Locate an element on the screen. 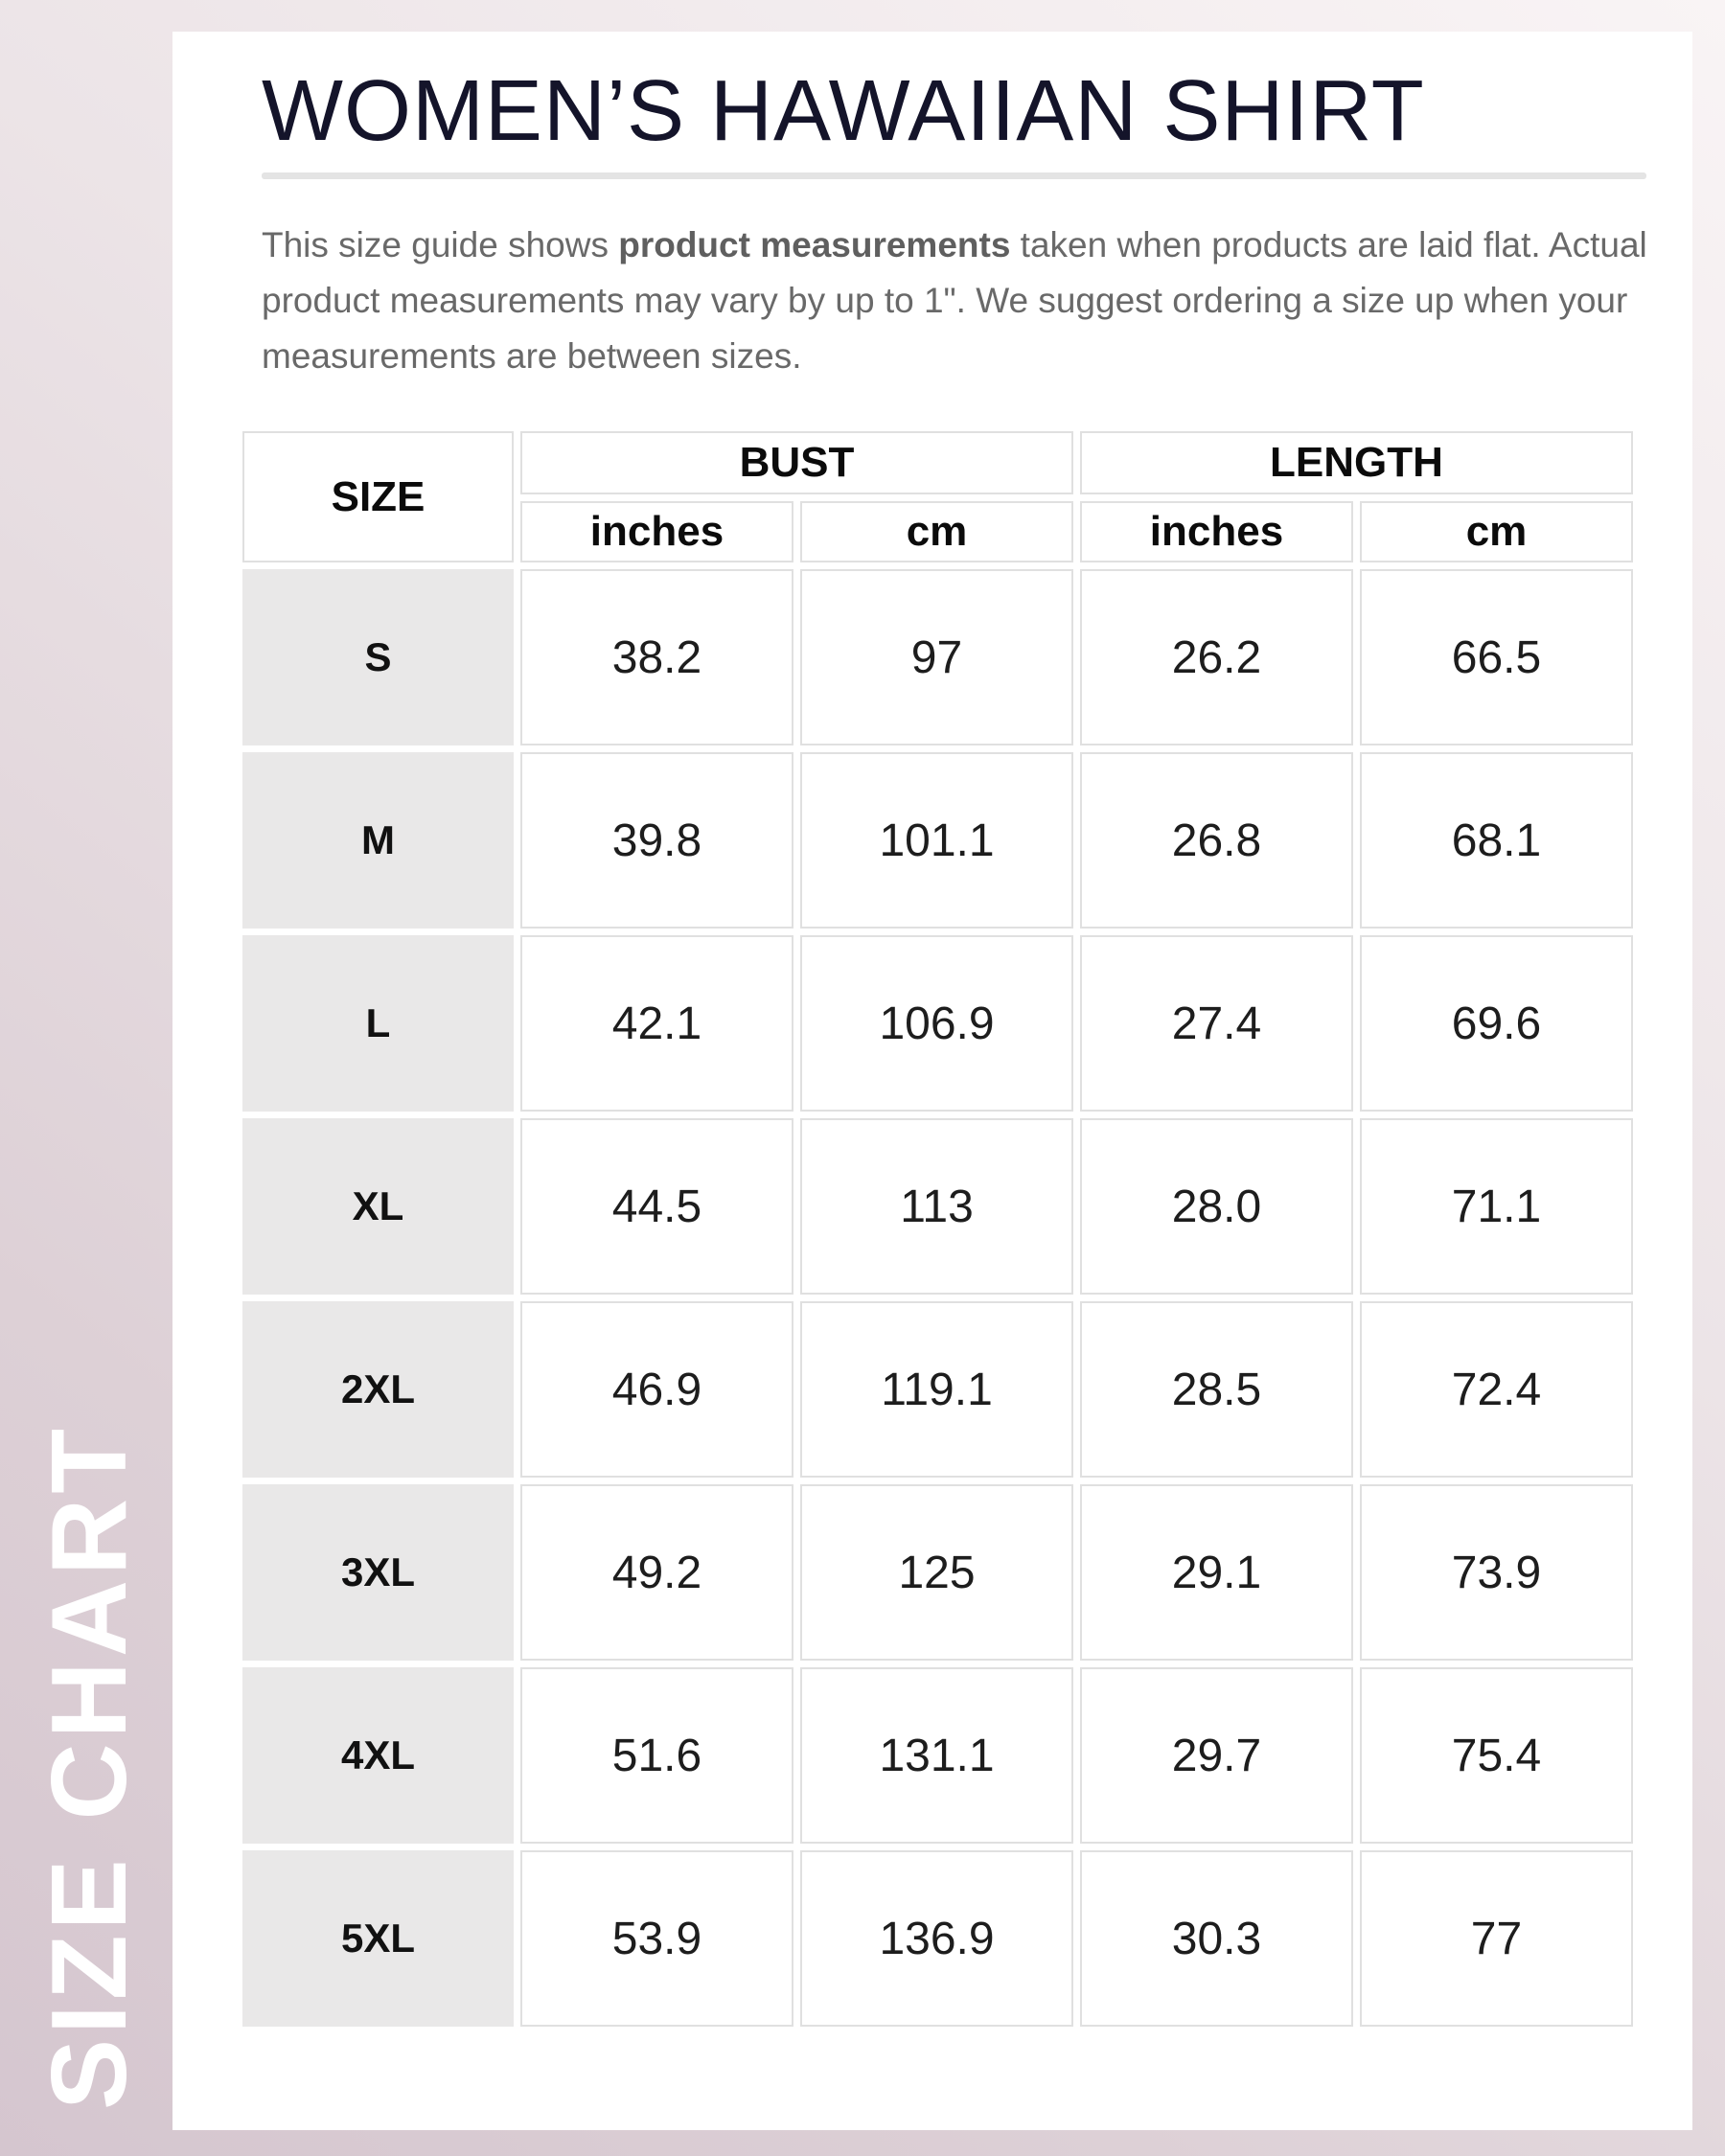 This screenshot has width=1725, height=2156. bust-inches-cell: 46.9 is located at coordinates (657, 1389).